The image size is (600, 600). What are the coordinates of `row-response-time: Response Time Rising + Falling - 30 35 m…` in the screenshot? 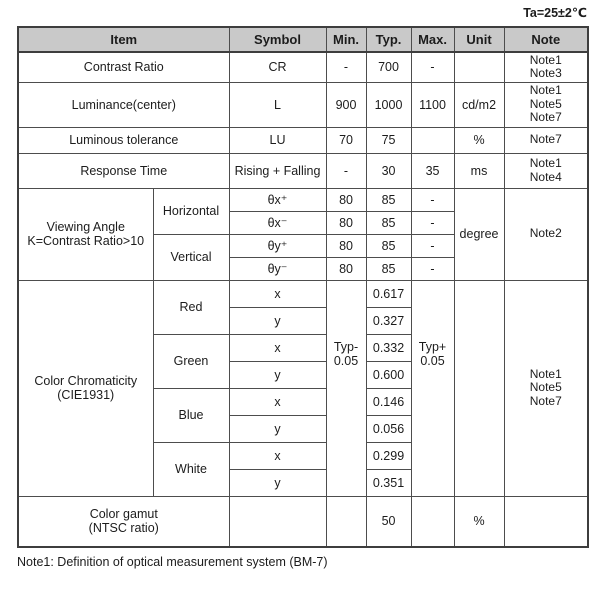 It's located at (303, 170).